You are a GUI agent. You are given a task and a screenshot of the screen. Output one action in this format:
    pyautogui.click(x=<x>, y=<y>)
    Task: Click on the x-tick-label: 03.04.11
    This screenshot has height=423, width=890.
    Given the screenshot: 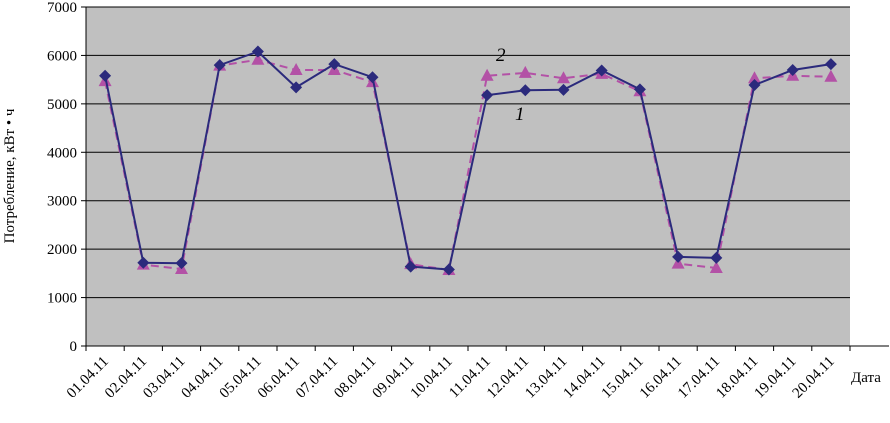 What is the action you would take?
    pyautogui.click(x=164, y=378)
    